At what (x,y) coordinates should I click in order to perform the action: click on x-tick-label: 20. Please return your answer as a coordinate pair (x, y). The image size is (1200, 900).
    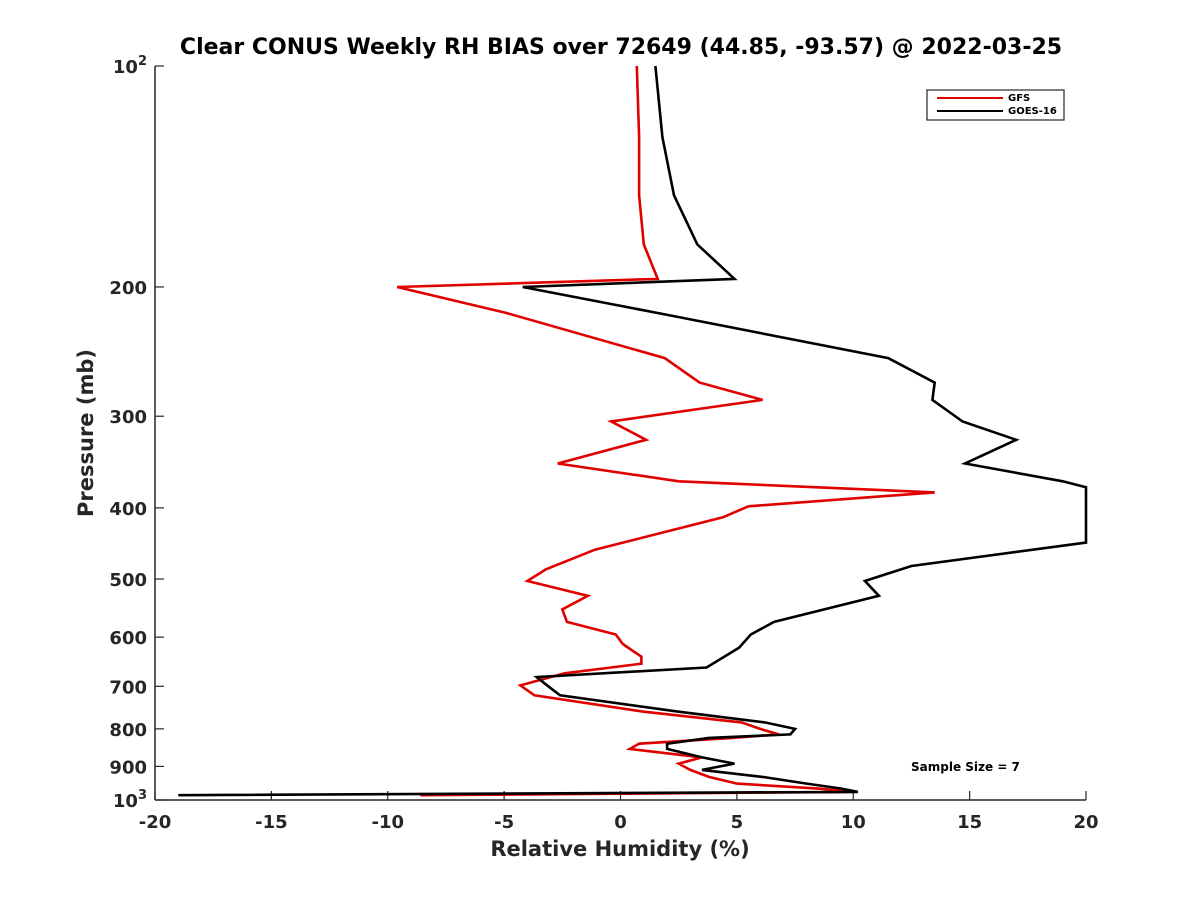
    Looking at the image, I should click on (1085, 822).